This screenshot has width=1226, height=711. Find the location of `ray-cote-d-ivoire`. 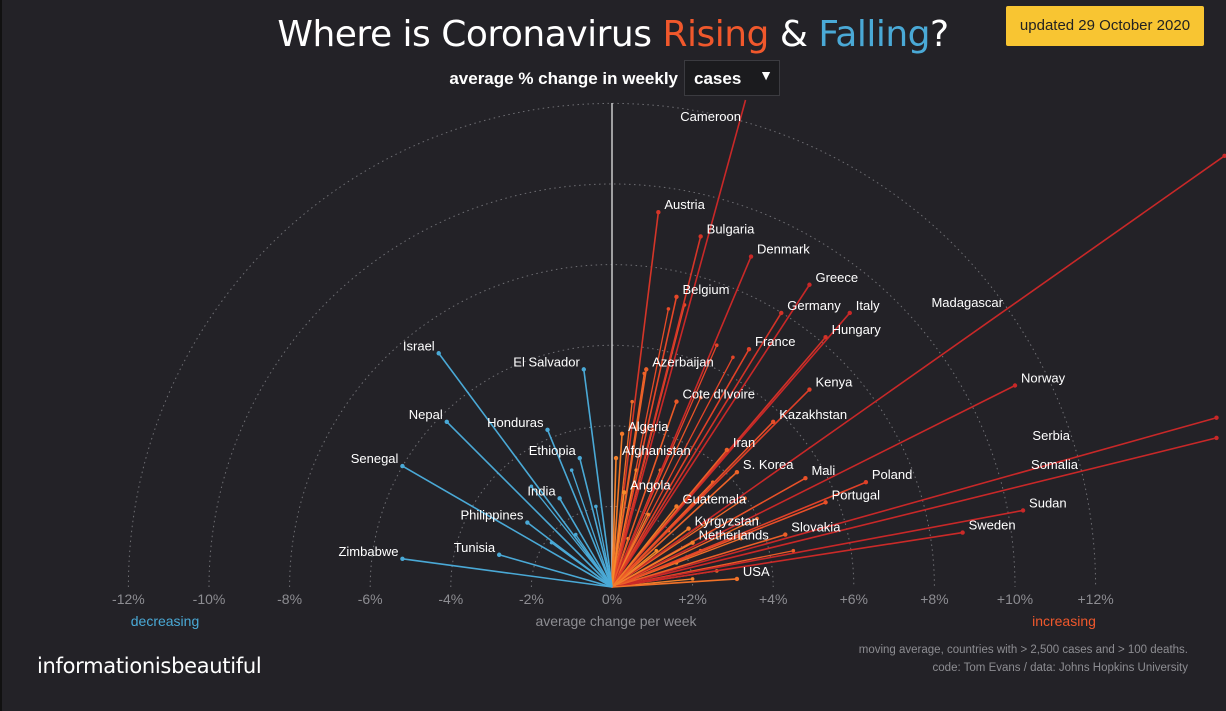

ray-cote-d-ivoire is located at coordinates (644, 494).